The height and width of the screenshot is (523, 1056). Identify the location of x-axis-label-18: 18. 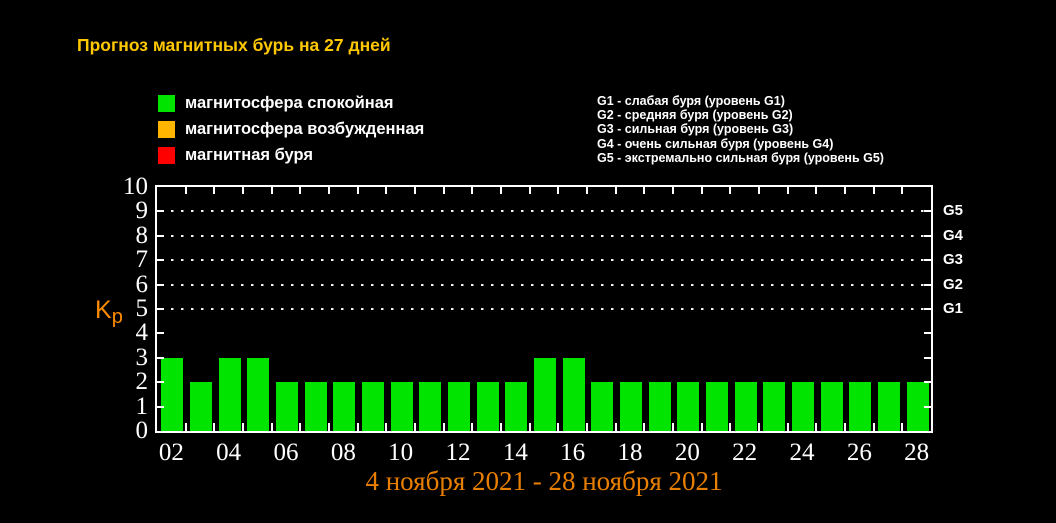
(630, 452).